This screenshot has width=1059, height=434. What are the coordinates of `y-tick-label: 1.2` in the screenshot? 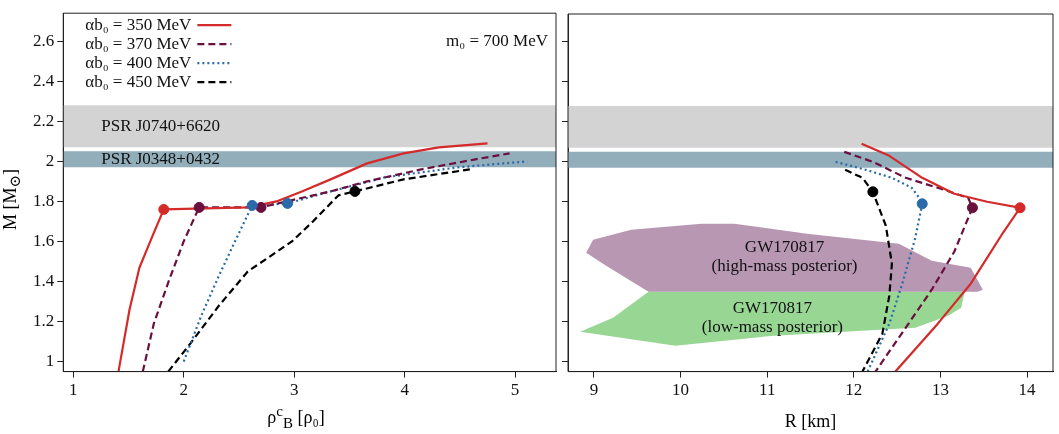 It's located at (44, 321).